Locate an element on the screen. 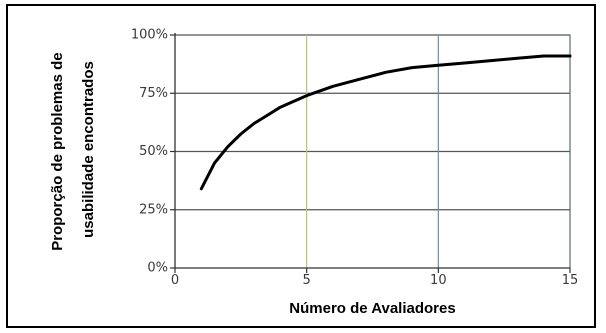  y-axis-title-line-1: Proporção de problemas de is located at coordinates (57, 151).